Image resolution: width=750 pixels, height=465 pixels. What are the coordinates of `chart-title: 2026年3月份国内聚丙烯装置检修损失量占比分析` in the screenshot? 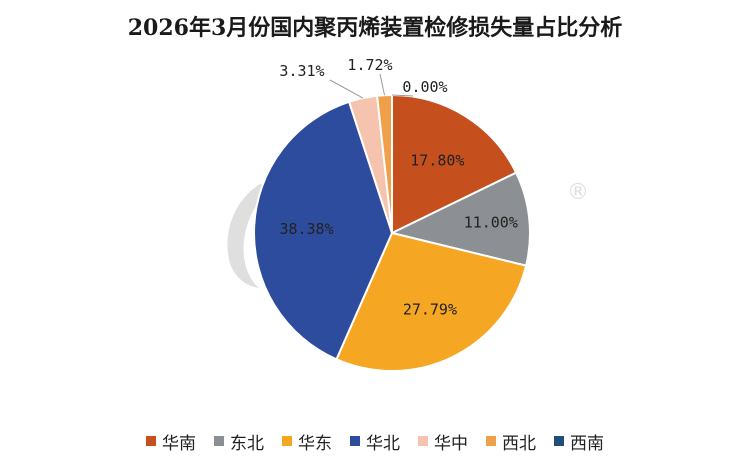 It's located at (375, 28).